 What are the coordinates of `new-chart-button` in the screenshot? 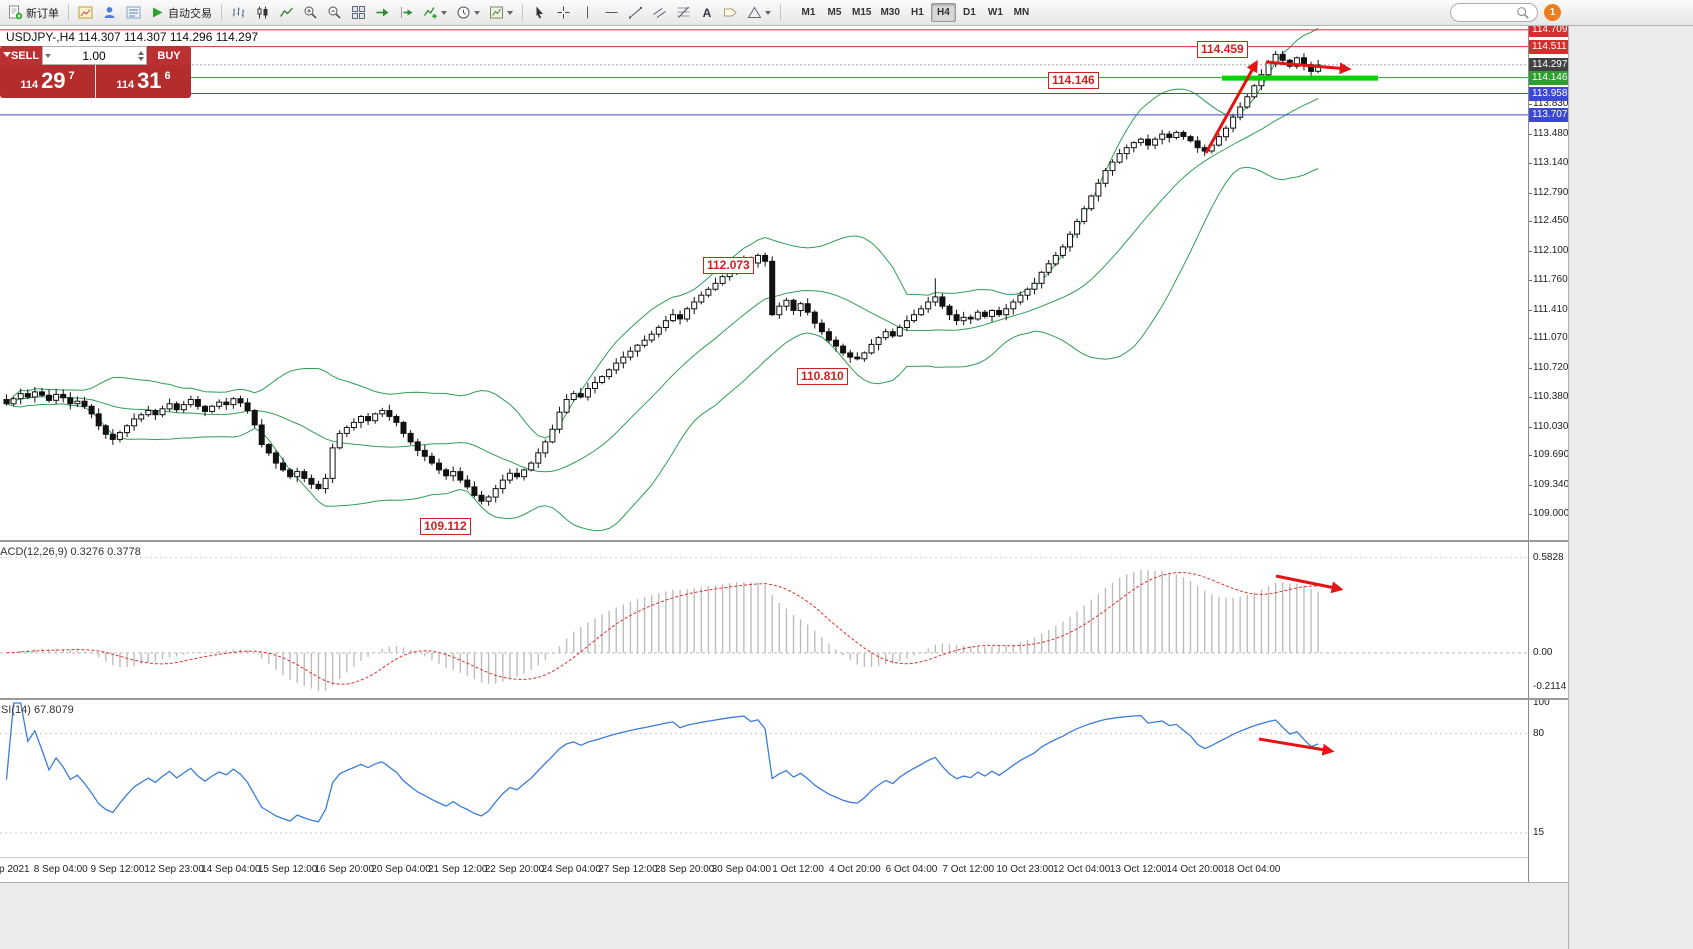 It's located at (85, 13).